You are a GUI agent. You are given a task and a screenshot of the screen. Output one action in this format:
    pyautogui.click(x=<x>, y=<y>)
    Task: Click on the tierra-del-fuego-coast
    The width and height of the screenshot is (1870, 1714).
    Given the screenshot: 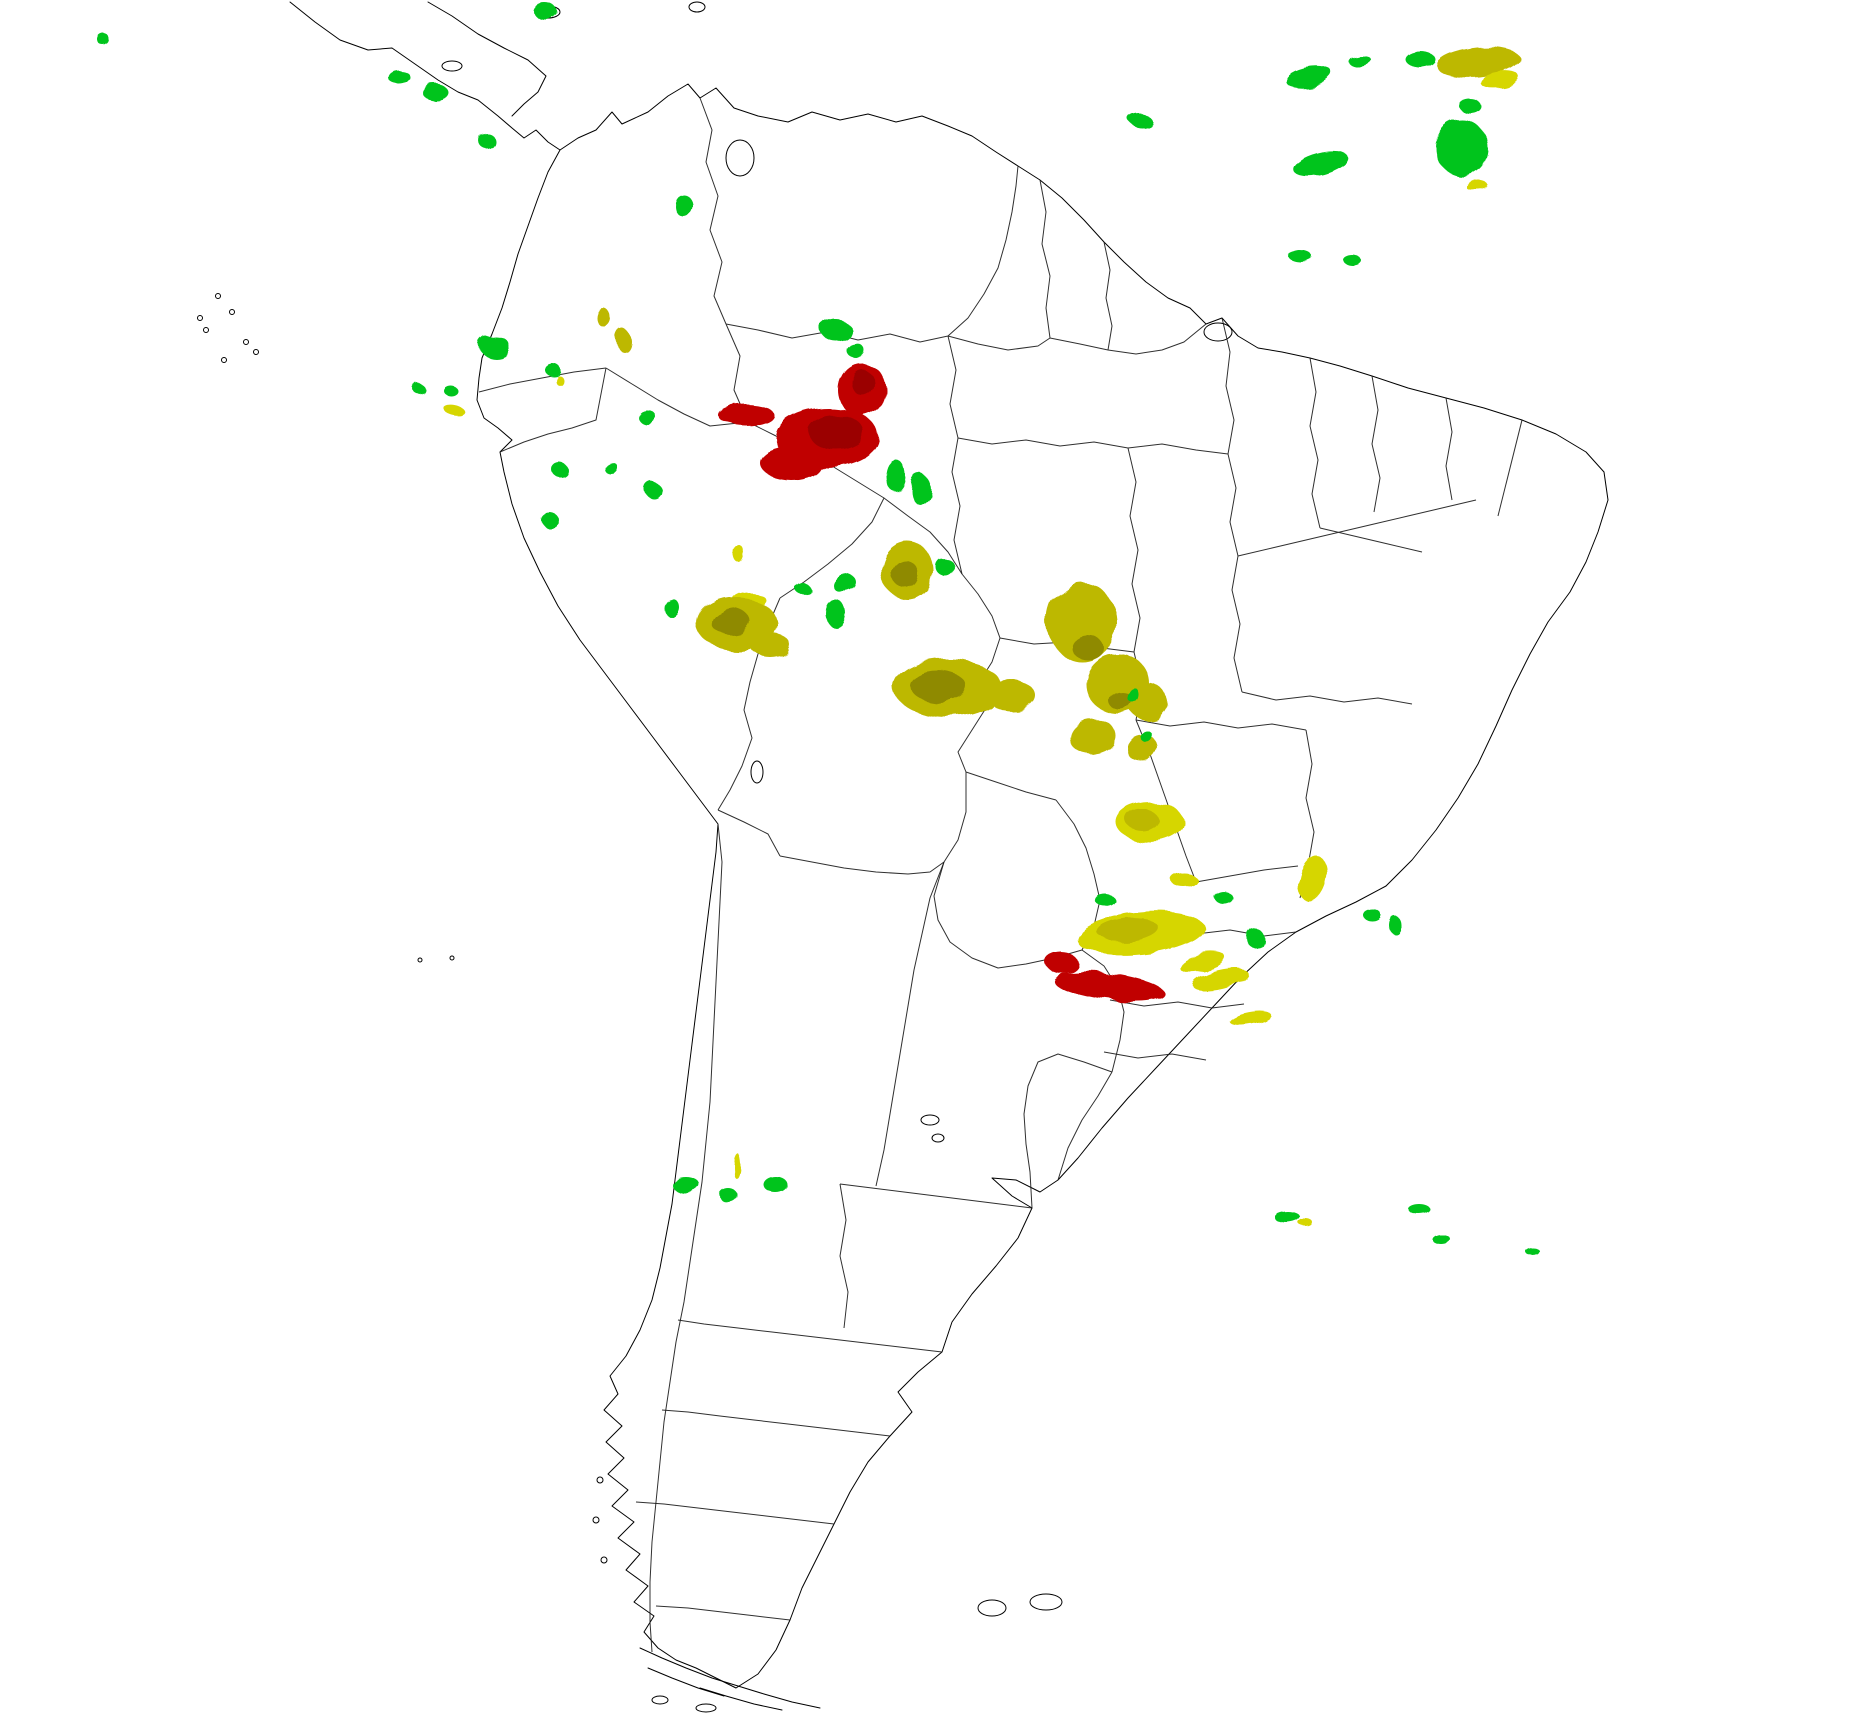 What is the action you would take?
    pyautogui.click(x=730, y=1678)
    